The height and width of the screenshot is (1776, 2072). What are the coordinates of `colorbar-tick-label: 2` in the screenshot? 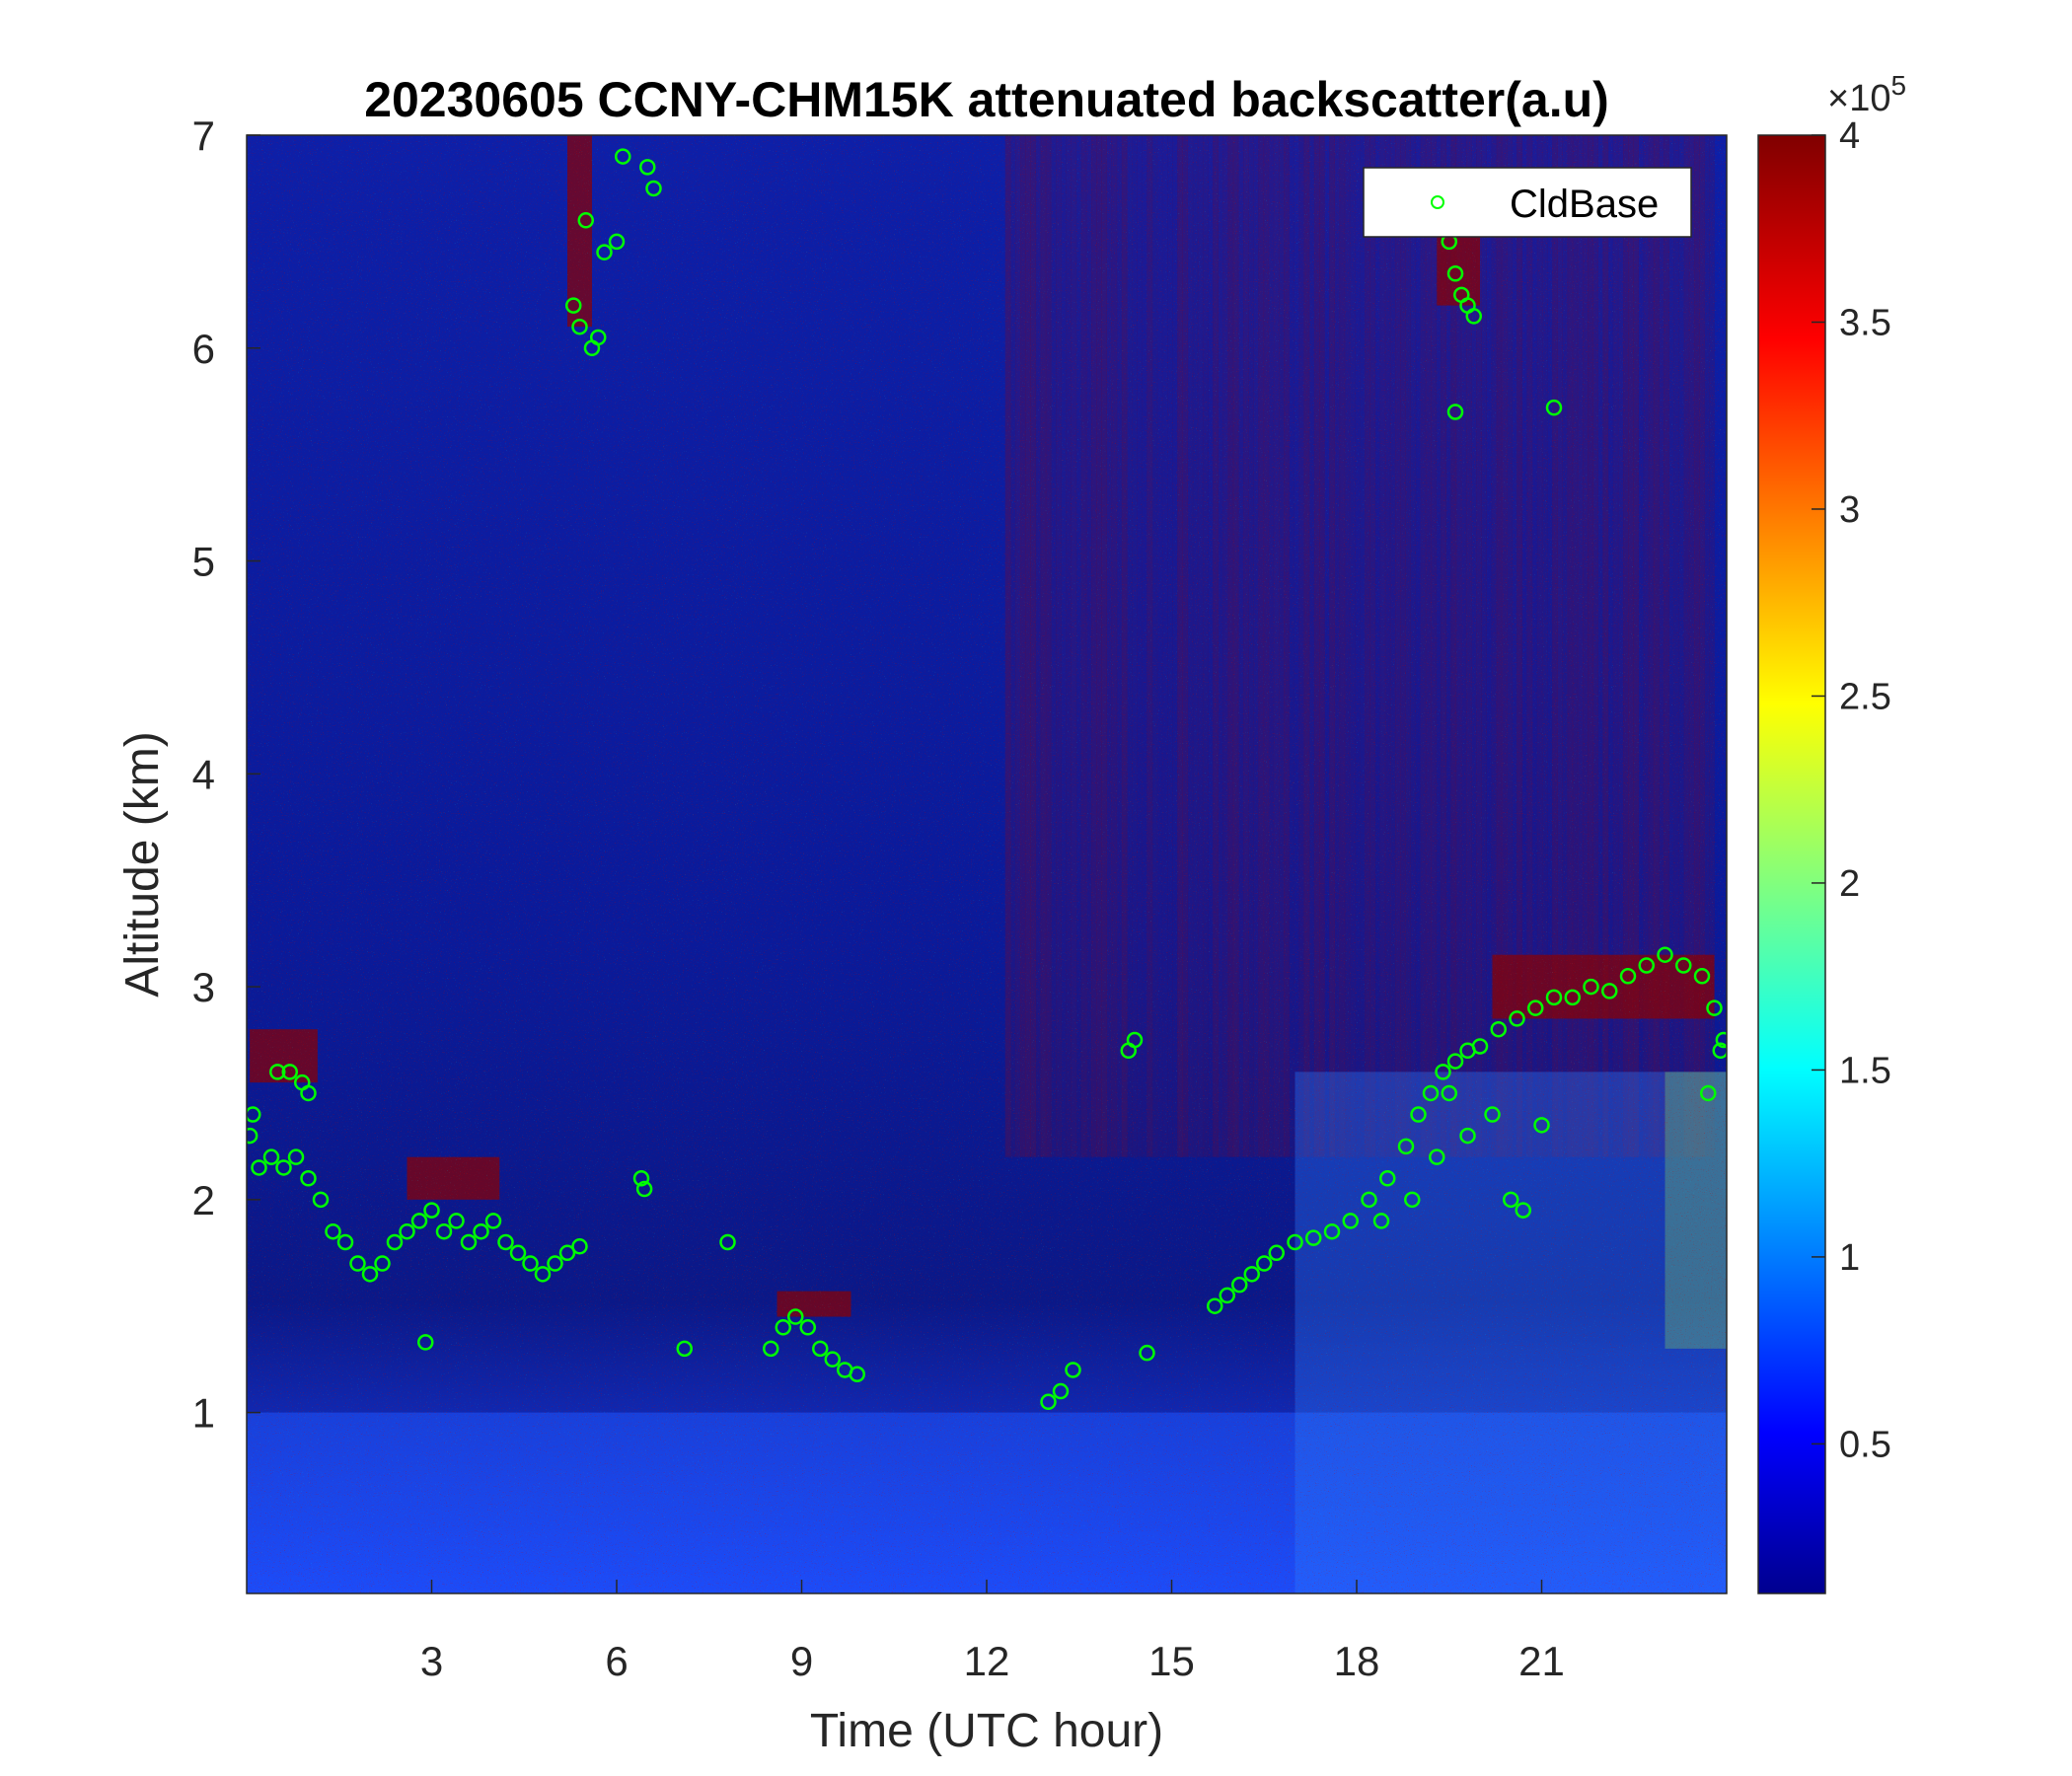 It's located at (1850, 884).